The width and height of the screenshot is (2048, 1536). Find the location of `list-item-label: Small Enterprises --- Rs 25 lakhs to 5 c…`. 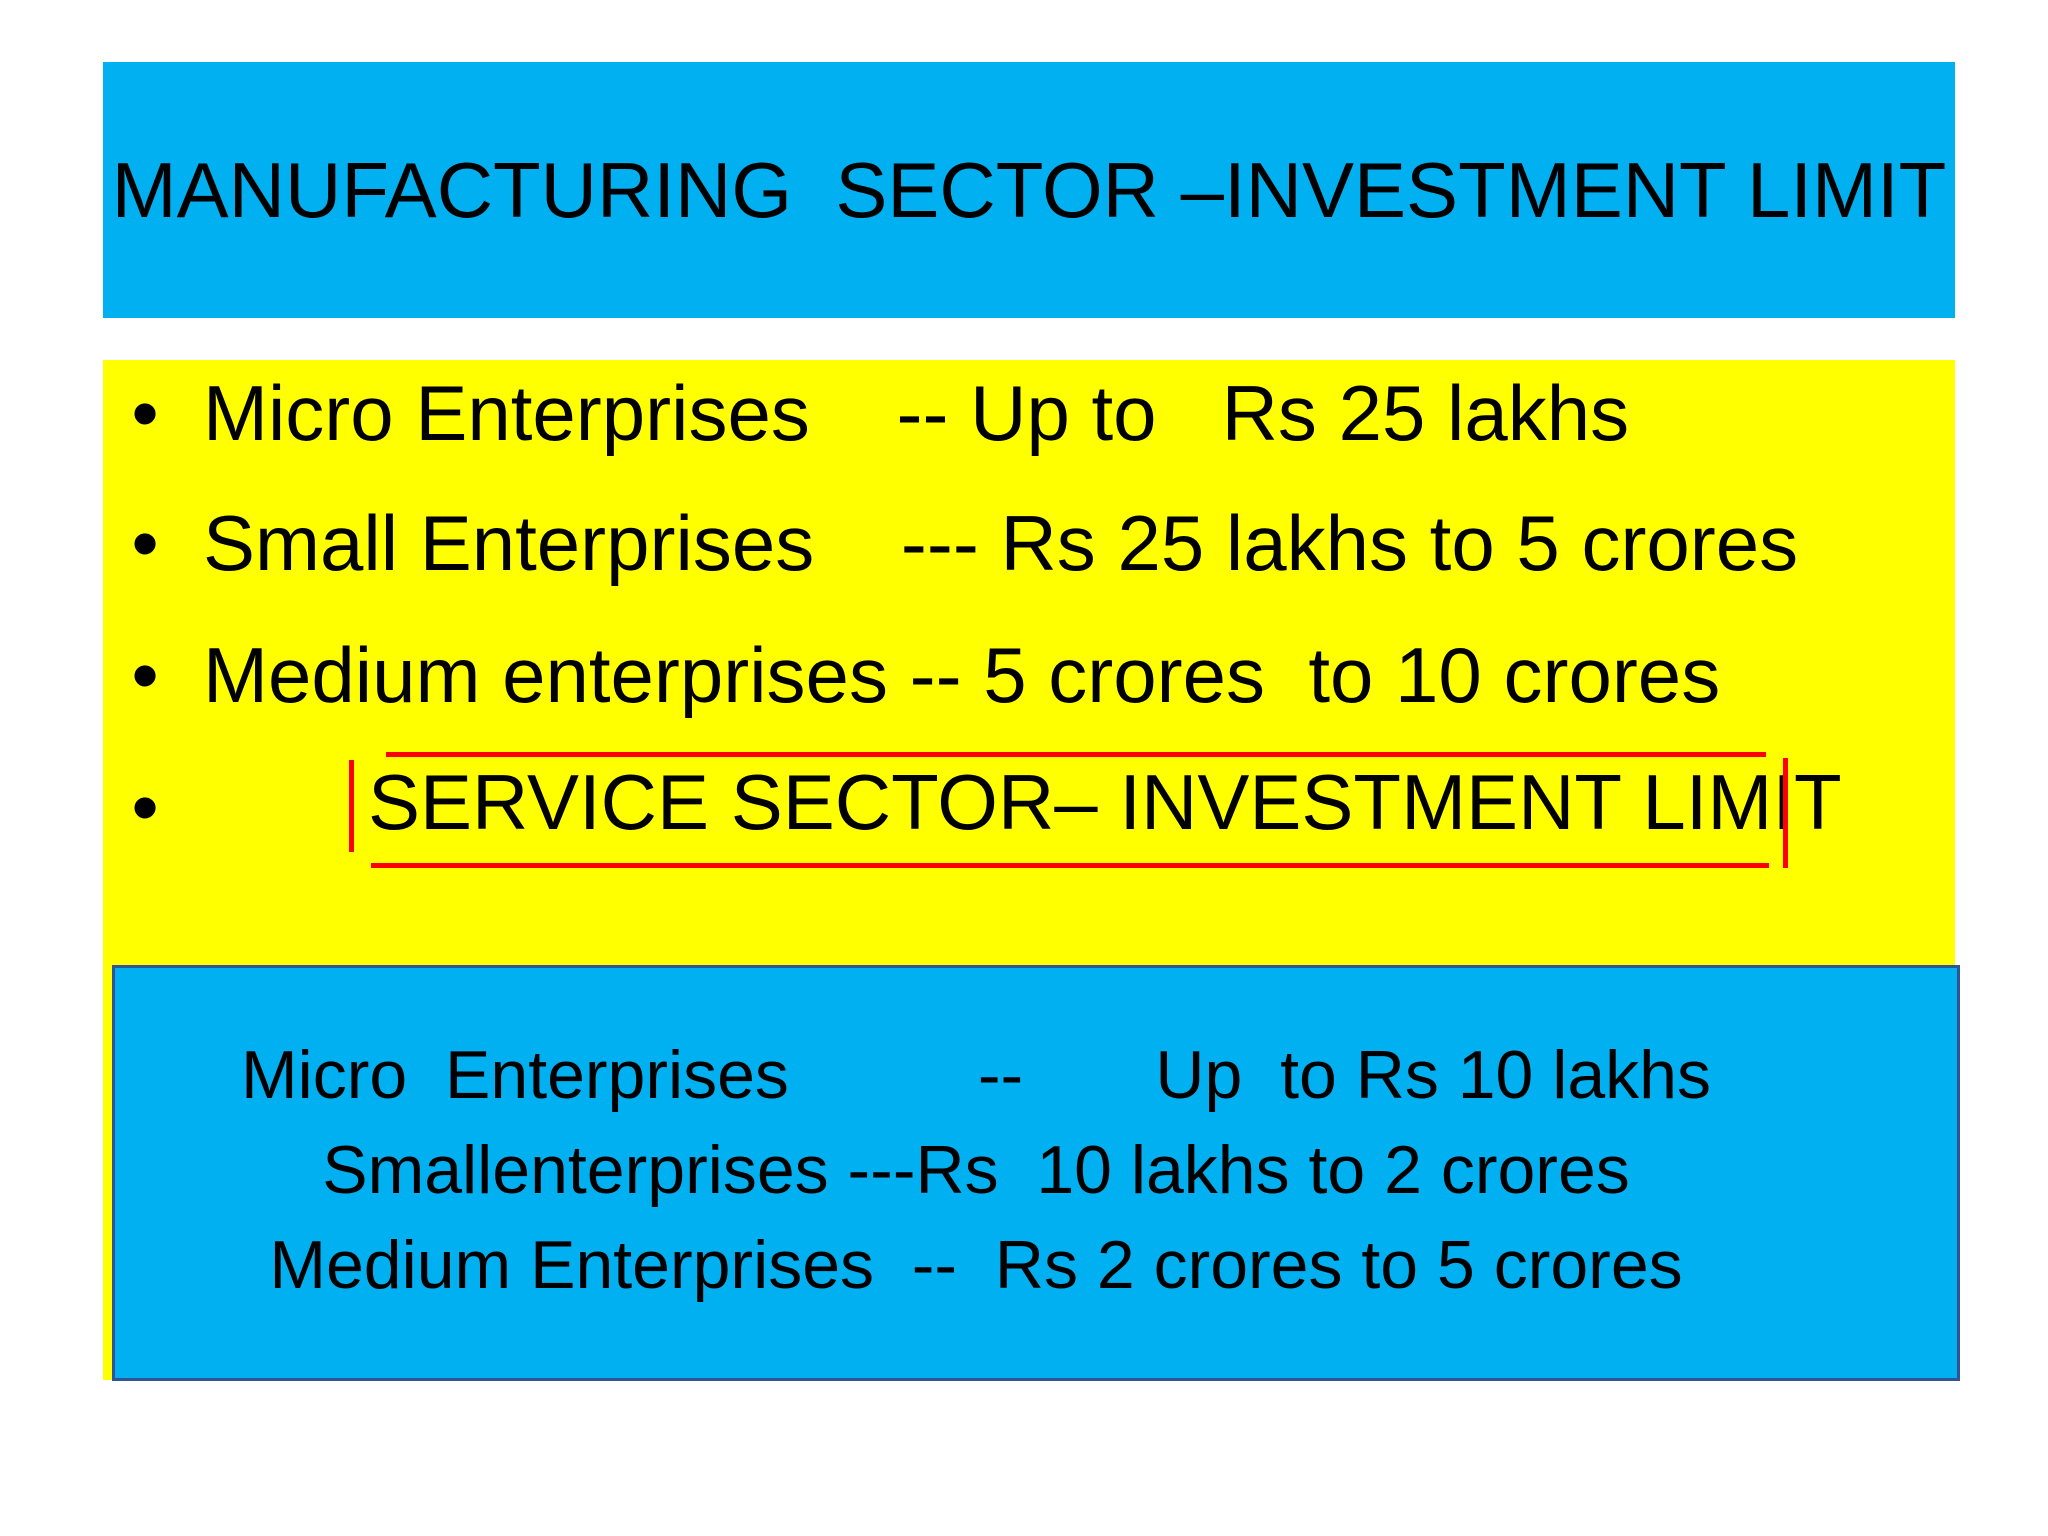

list-item-label: Small Enterprises --- Rs 25 lakhs to 5 c… is located at coordinates (1001, 542).